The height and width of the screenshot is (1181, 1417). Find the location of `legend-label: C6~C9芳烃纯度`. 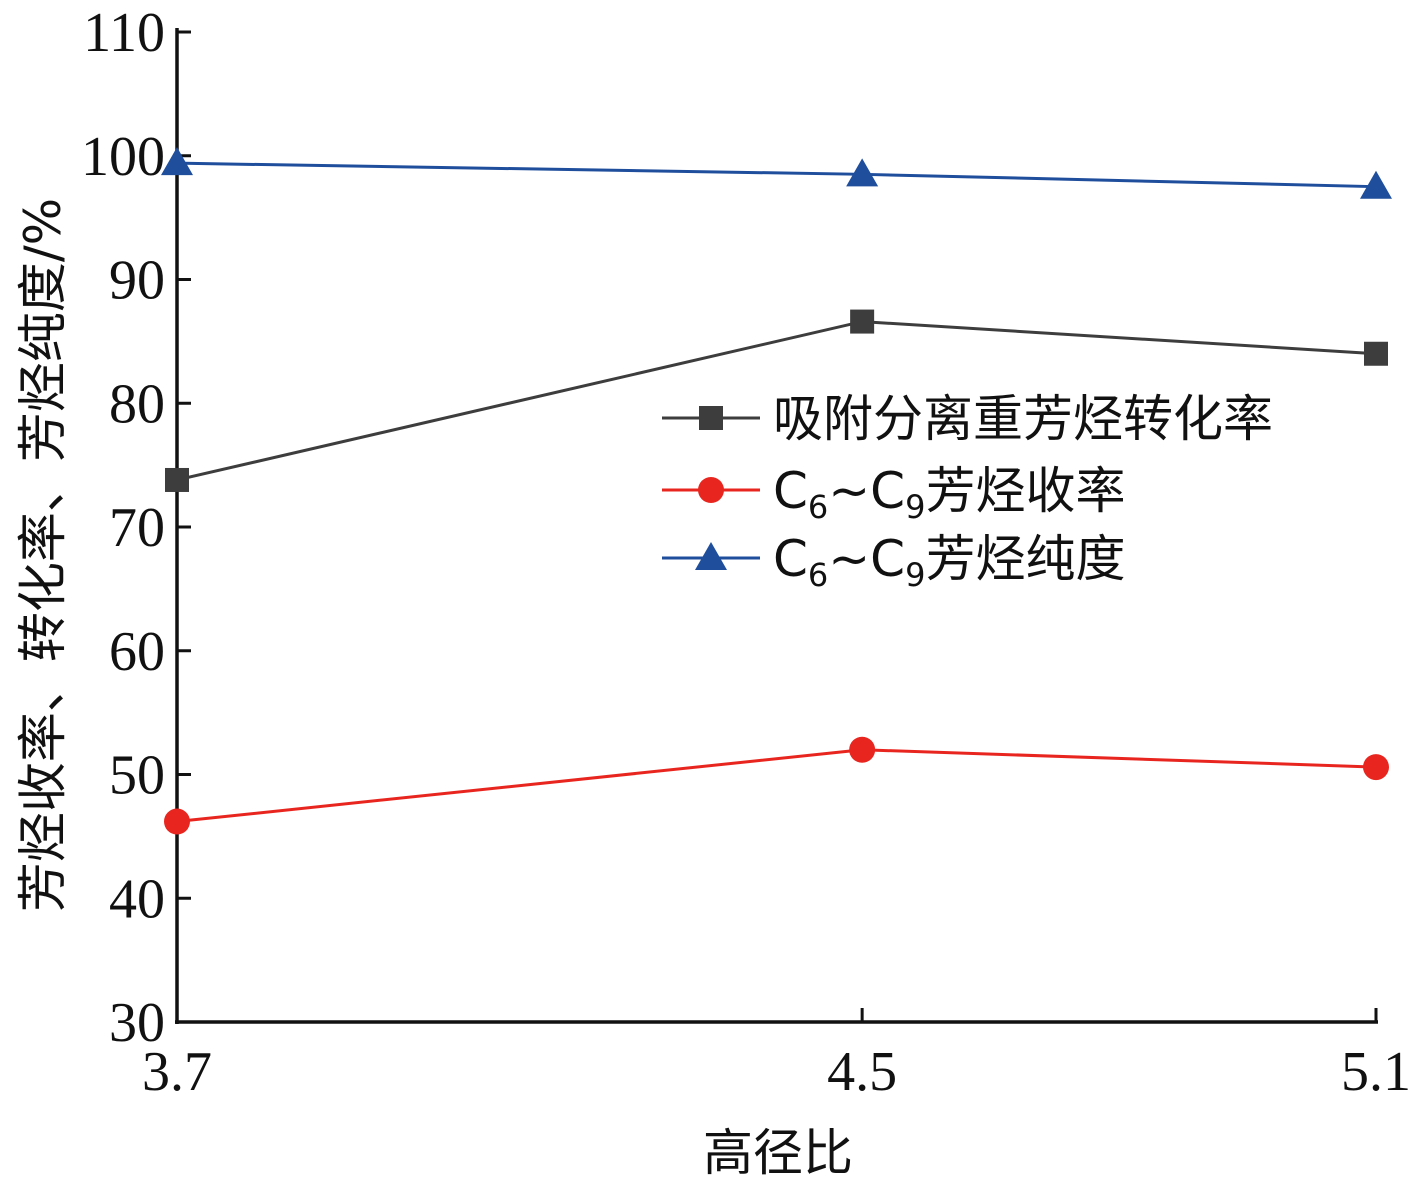

legend-label: C6~C9芳烃纯度 is located at coordinates (949, 562).